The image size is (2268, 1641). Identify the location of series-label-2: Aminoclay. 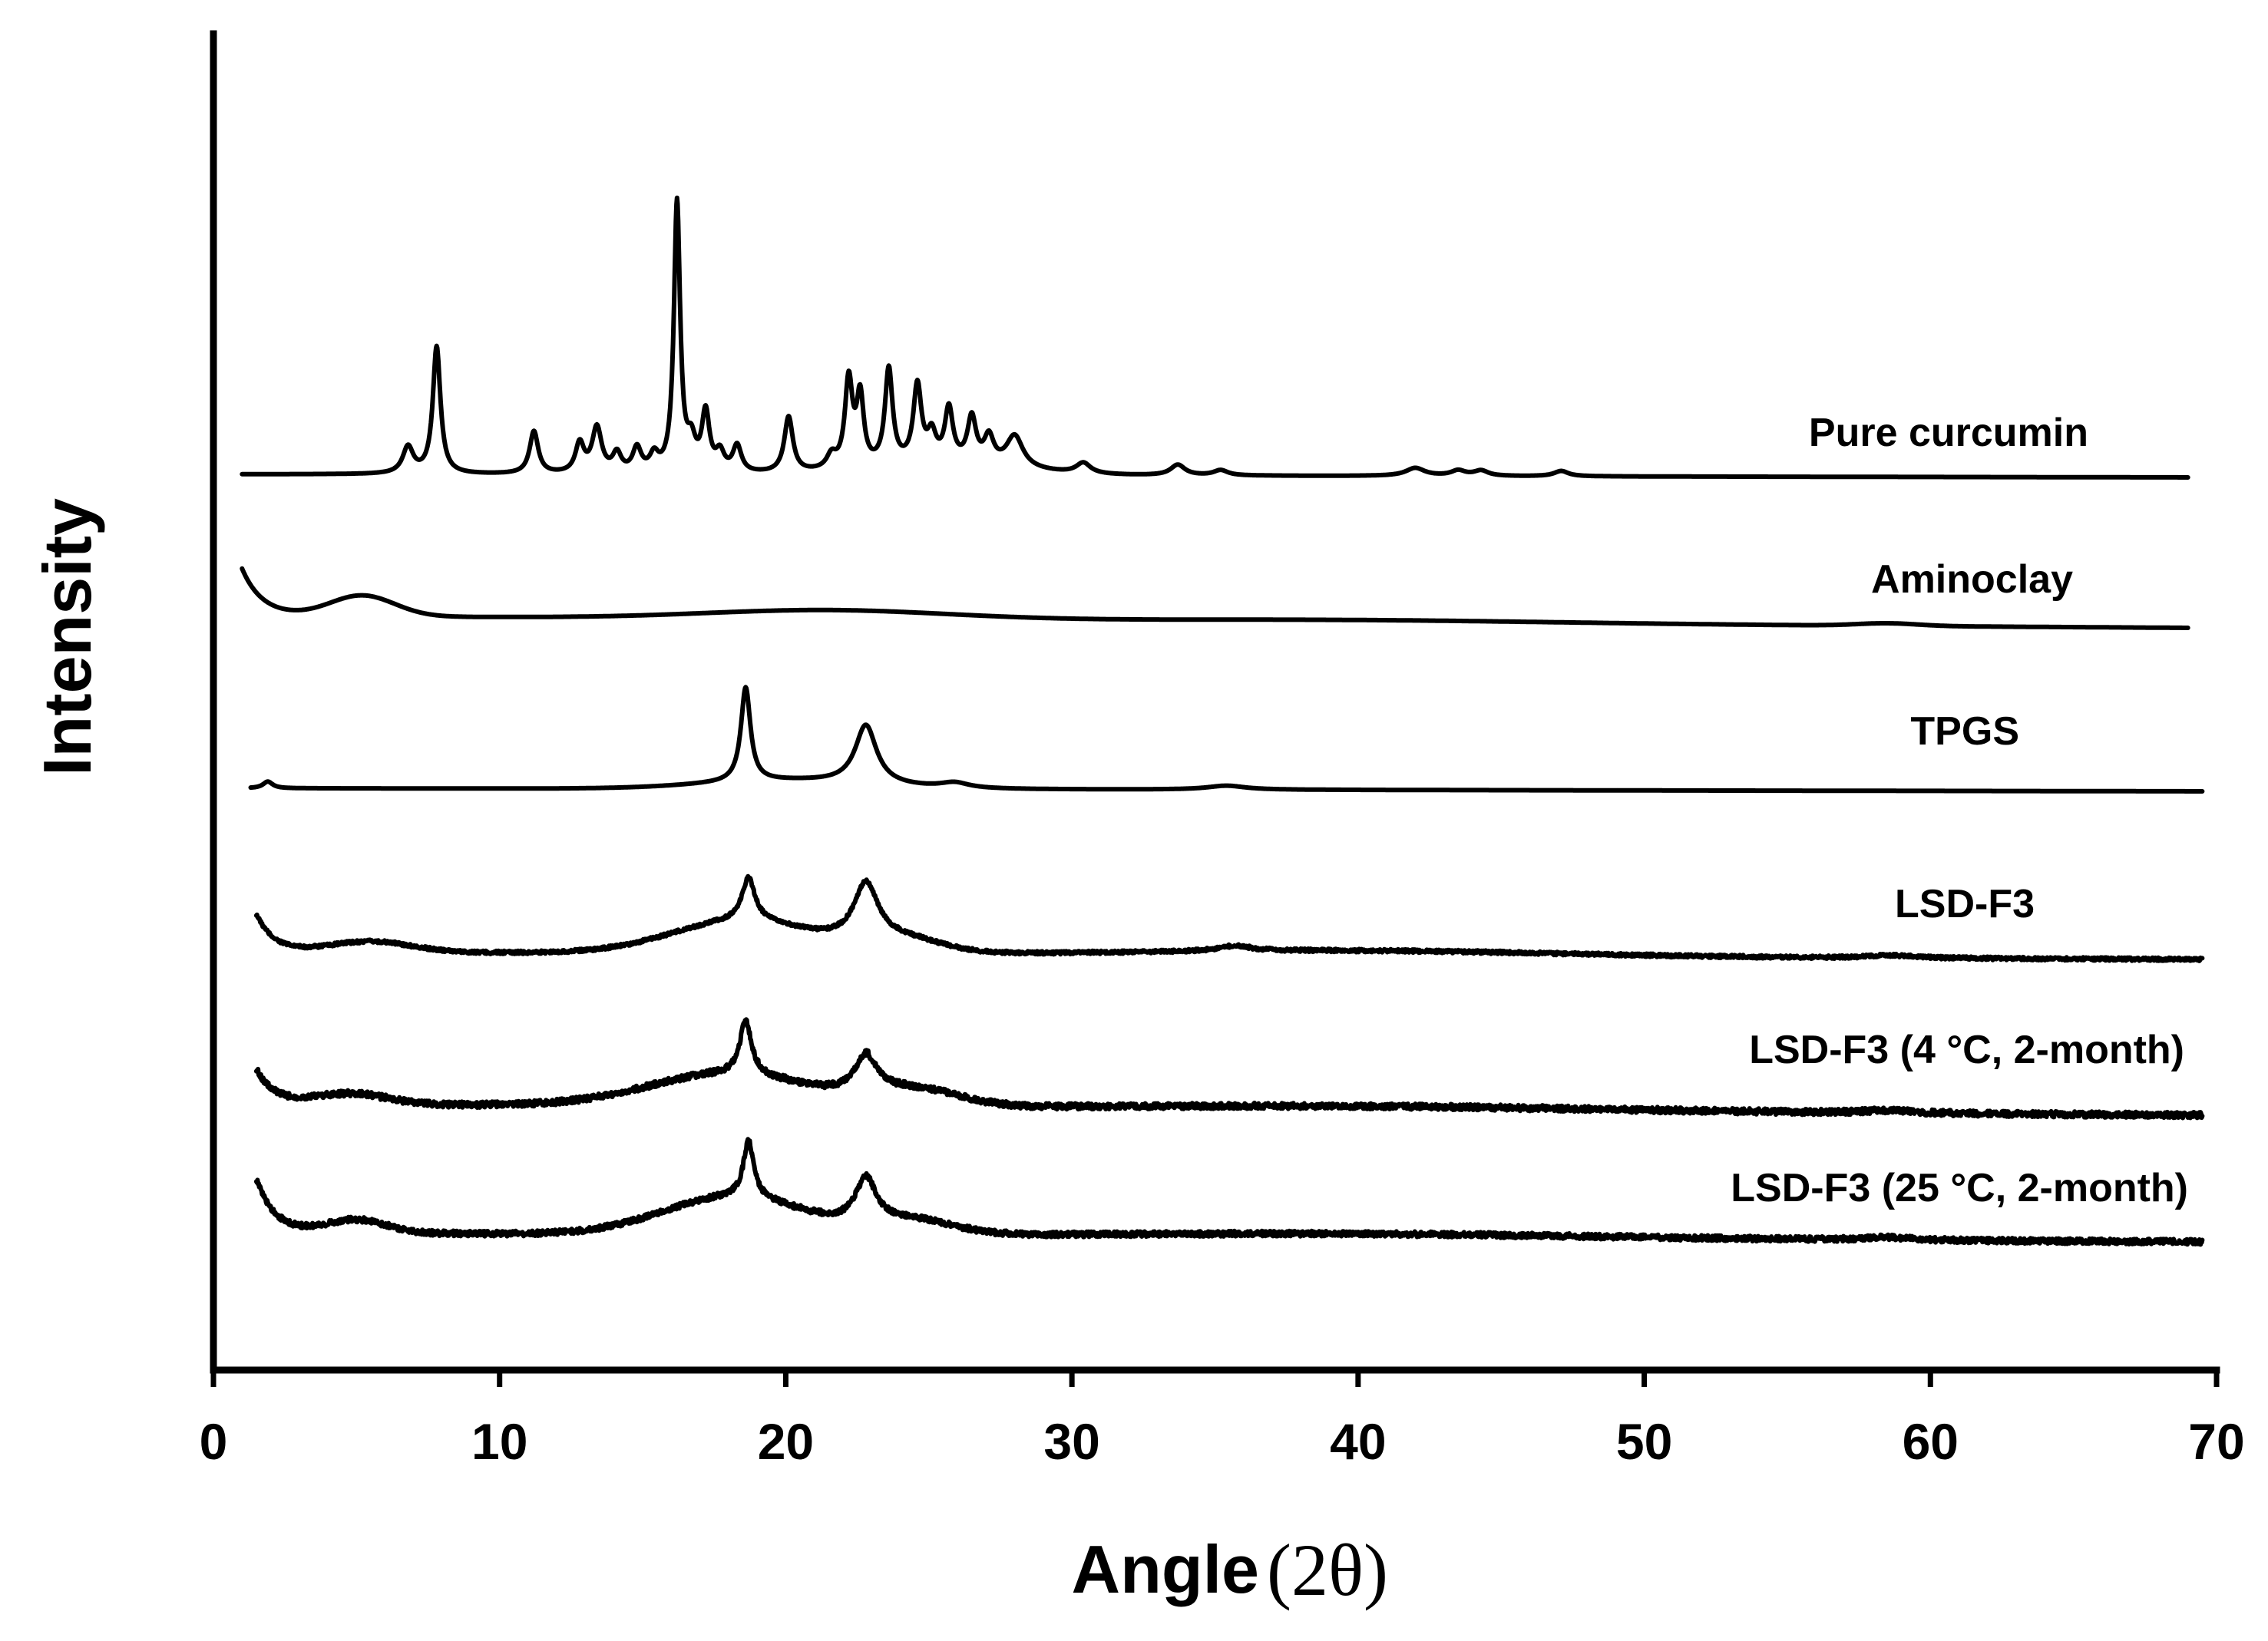
(1972, 579).